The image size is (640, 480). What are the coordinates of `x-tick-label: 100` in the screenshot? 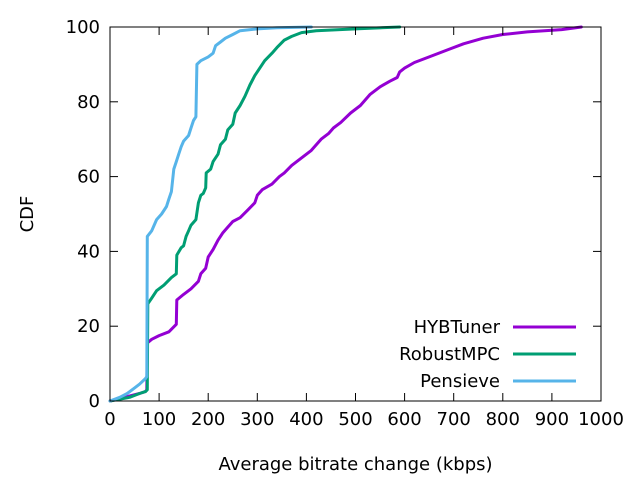 It's located at (159, 419).